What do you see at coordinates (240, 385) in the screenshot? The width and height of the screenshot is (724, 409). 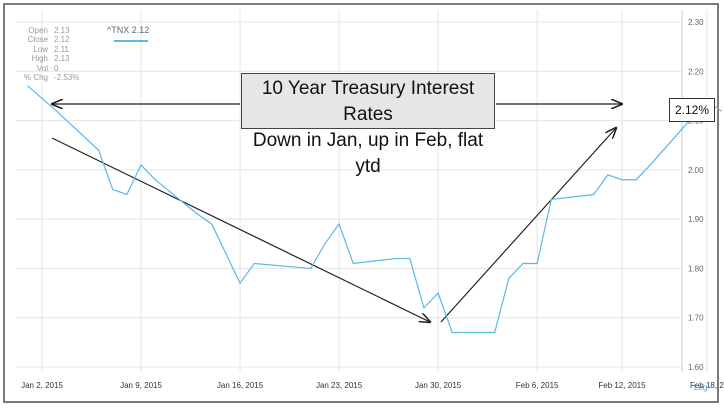 I see `x-tick-label: Jan 16, 2015` at bounding box center [240, 385].